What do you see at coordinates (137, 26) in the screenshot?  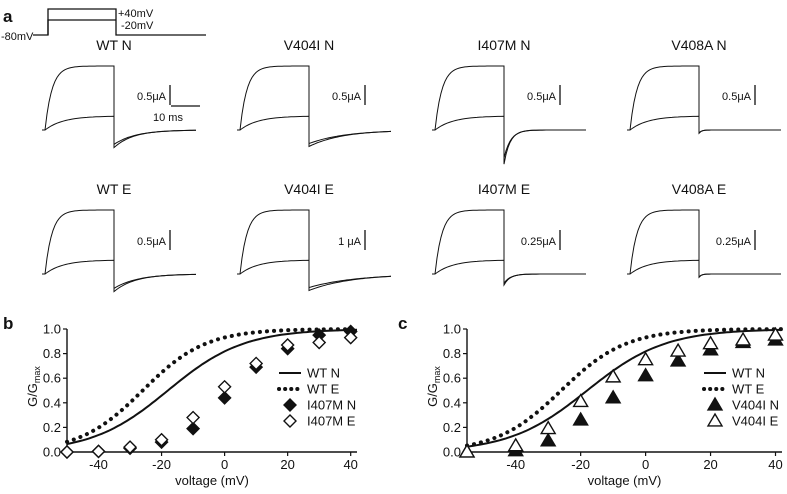 I see `protocol-step-low-label: -20mV` at bounding box center [137, 26].